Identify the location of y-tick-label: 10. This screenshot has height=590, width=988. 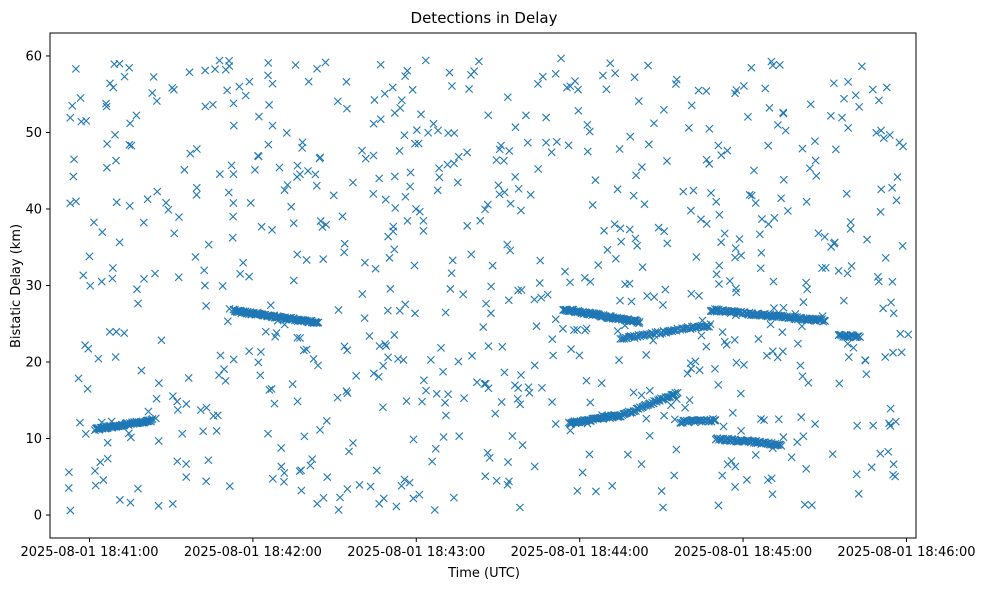
(33, 439).